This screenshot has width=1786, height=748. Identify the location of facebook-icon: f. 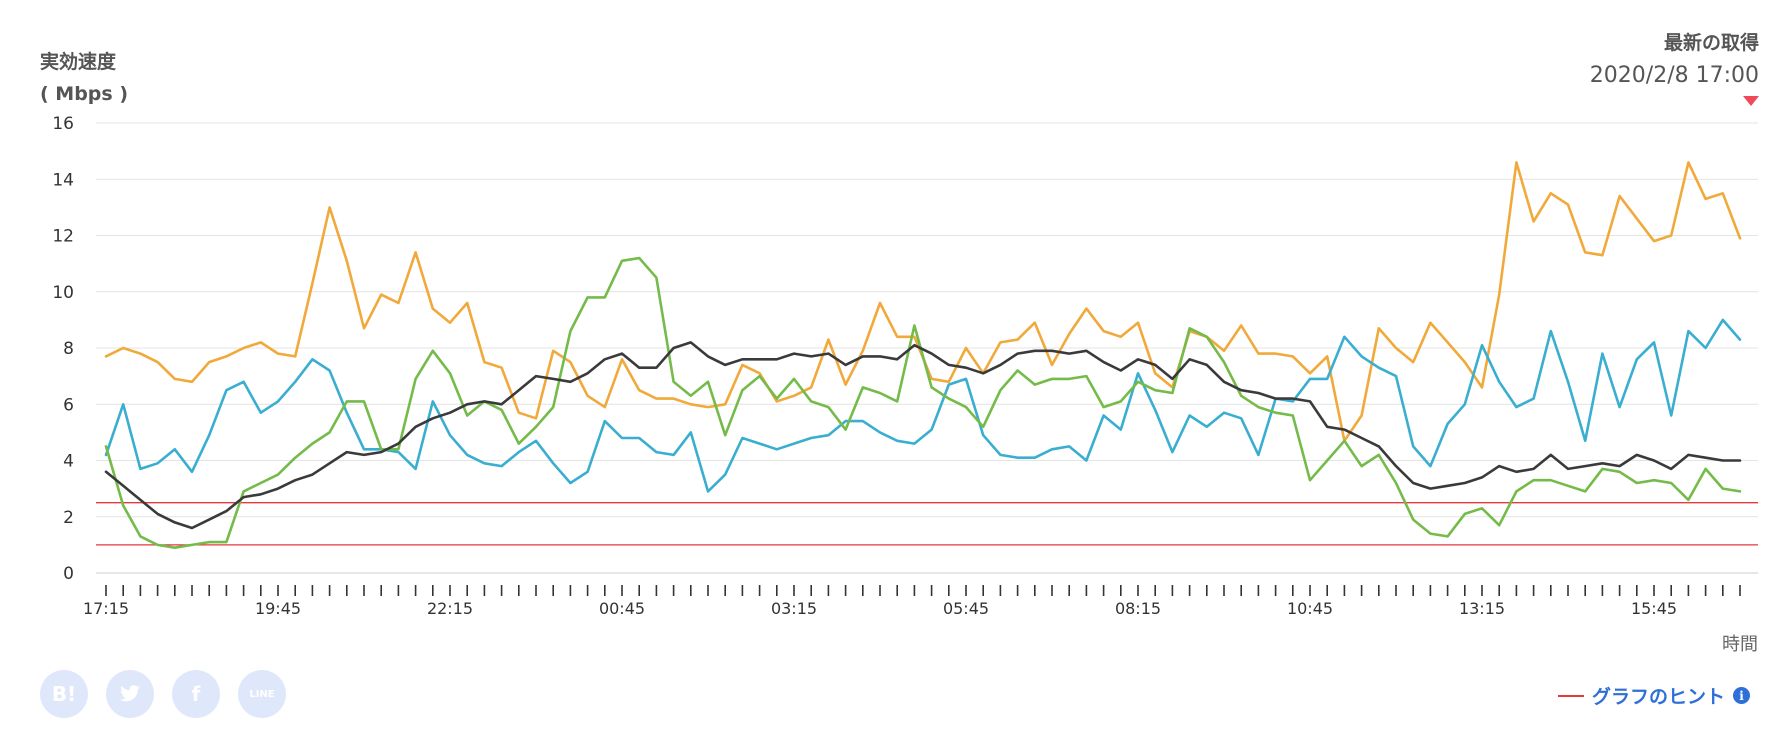
(196, 694).